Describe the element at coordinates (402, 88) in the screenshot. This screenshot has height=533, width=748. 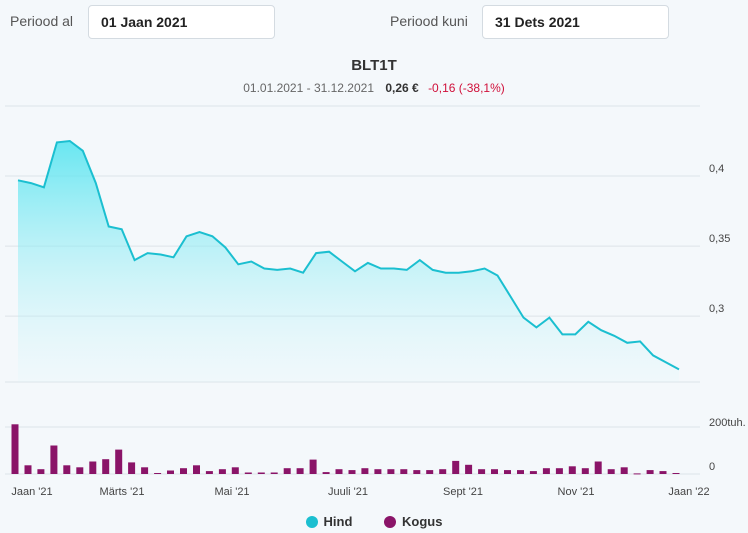
I see `current-price: 0,26 €` at that location.